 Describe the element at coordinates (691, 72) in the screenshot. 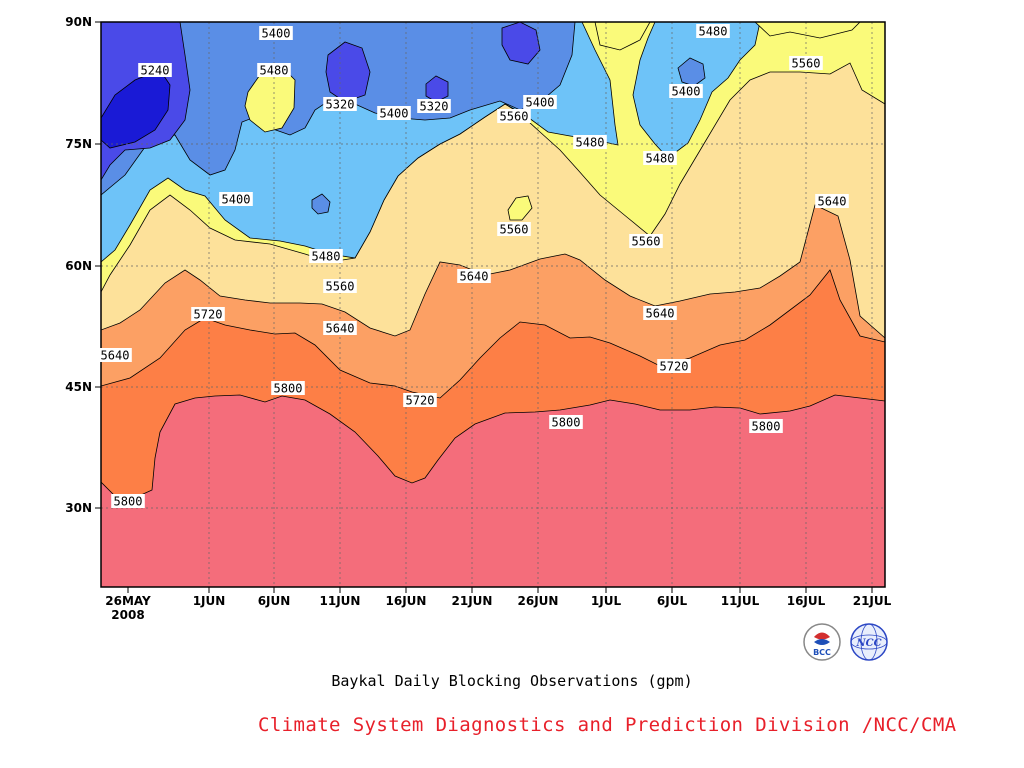

I see `island-5320-b` at that location.